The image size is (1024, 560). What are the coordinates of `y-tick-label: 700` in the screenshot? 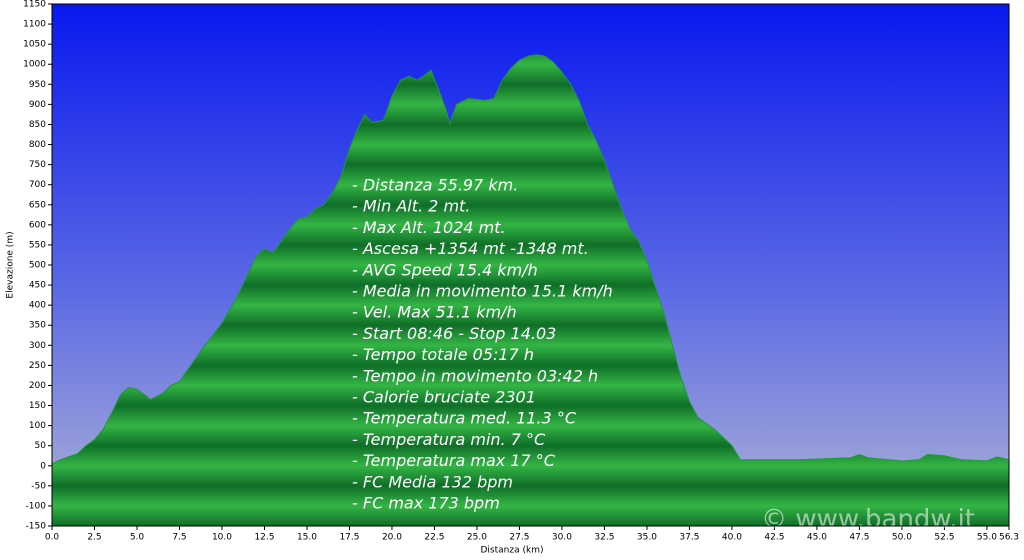 It's located at (37, 185).